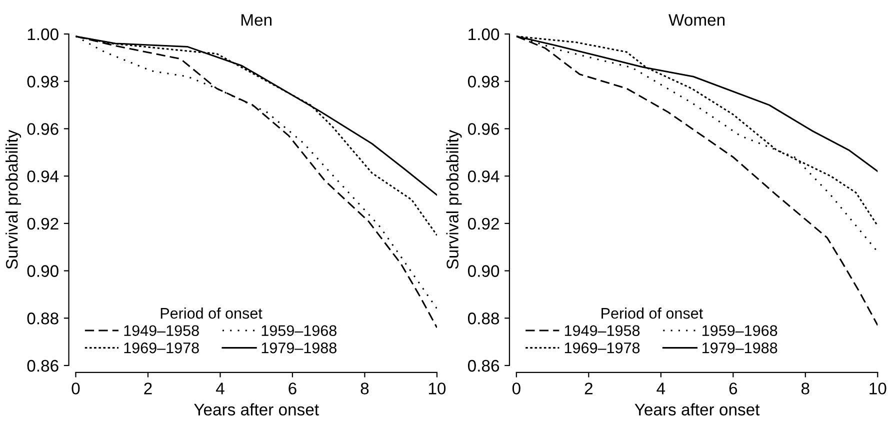 The width and height of the screenshot is (891, 425). I want to click on chart-title: Women, so click(696, 20).